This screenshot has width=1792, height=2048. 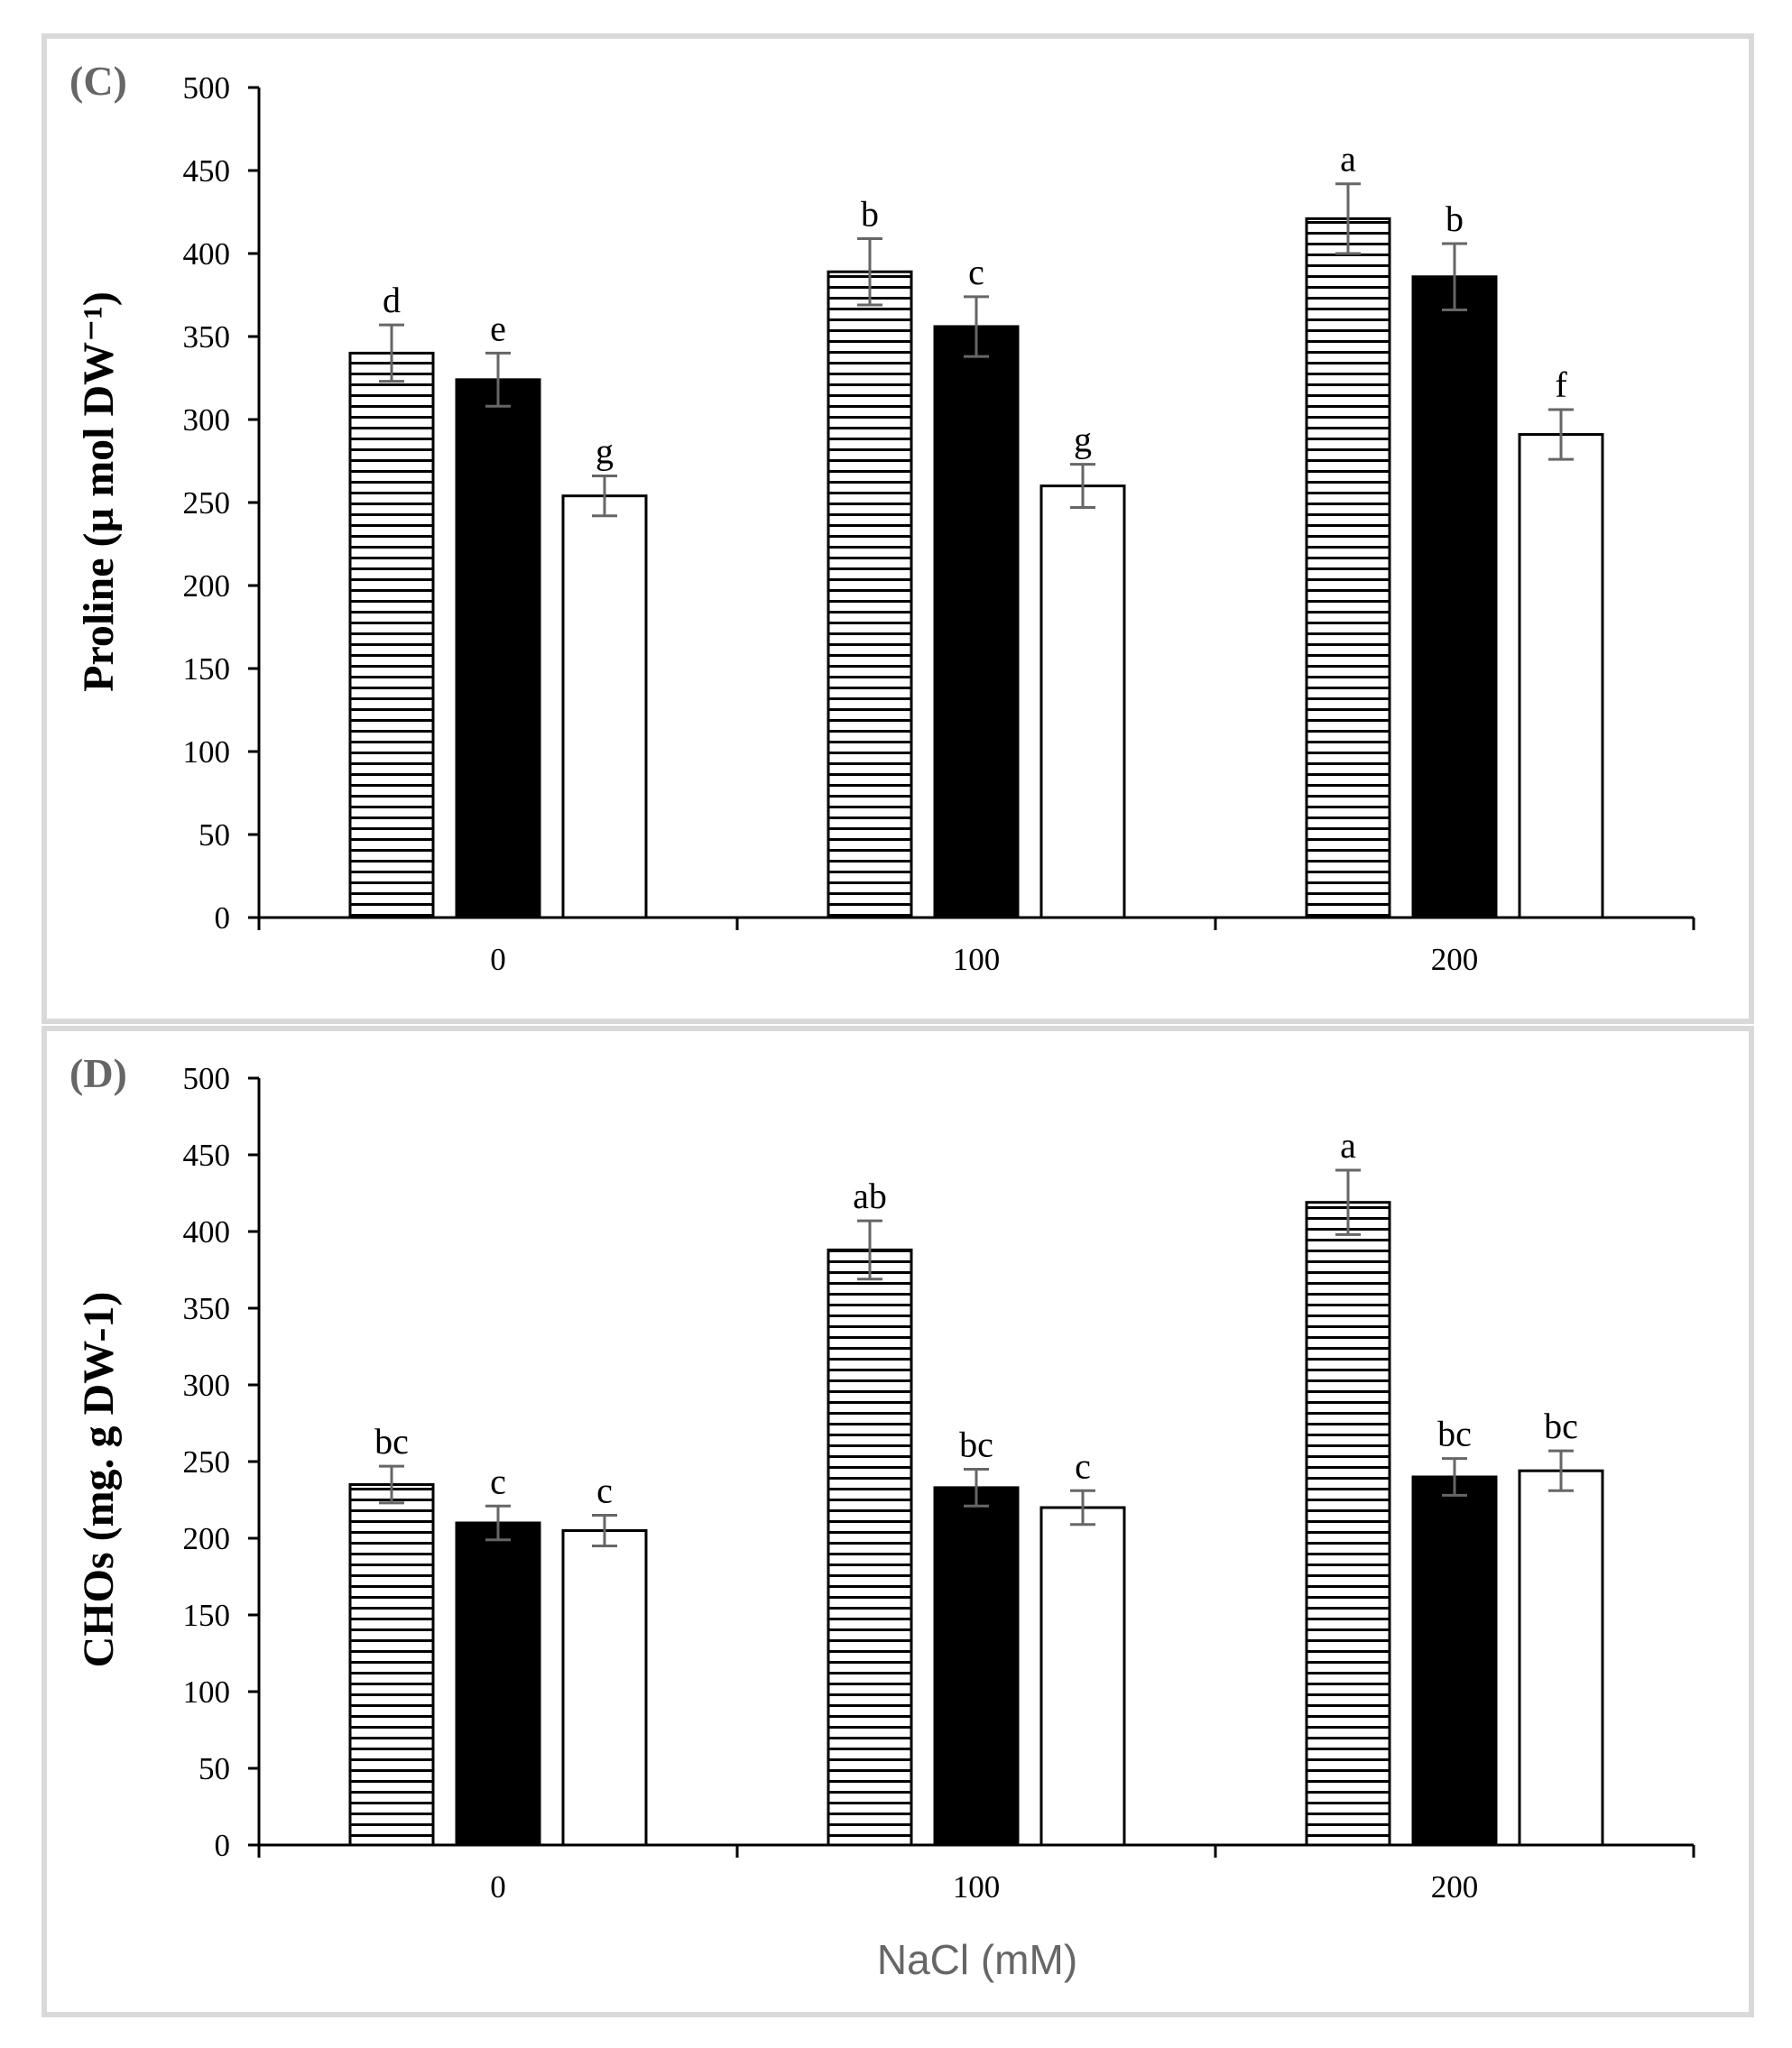 What do you see at coordinates (207, 1078) in the screenshot?
I see `panel-d-y-tick-label: 500` at bounding box center [207, 1078].